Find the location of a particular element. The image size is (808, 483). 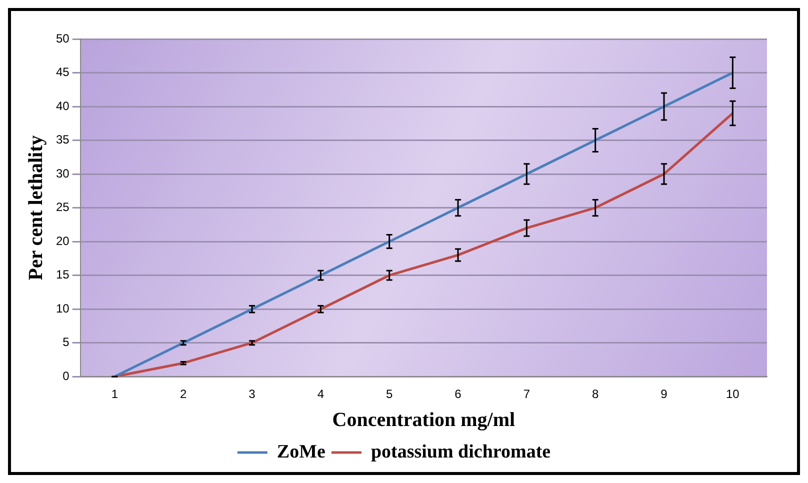

x-tick-label: 3 is located at coordinates (252, 394).